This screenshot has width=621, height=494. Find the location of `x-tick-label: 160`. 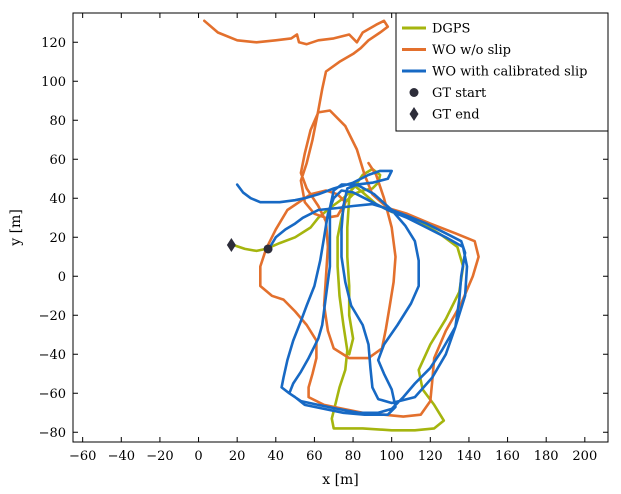

x-tick-label: 160 is located at coordinates (507, 456).